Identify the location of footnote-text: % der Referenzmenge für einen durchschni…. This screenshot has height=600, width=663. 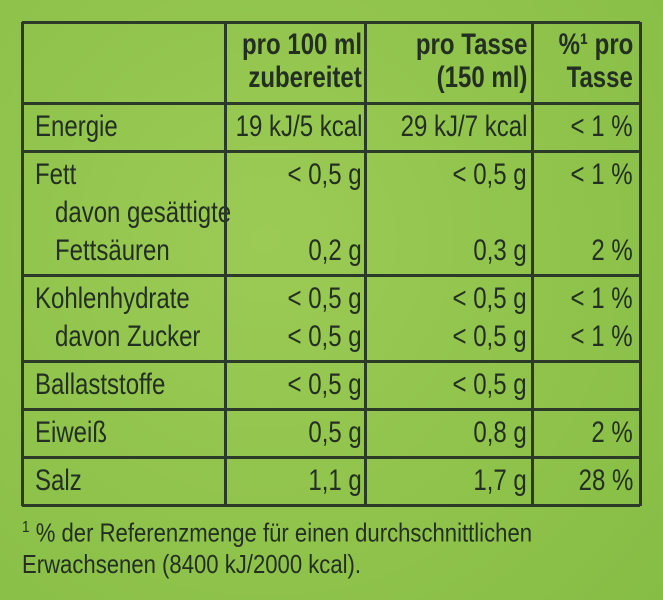
(284, 532).